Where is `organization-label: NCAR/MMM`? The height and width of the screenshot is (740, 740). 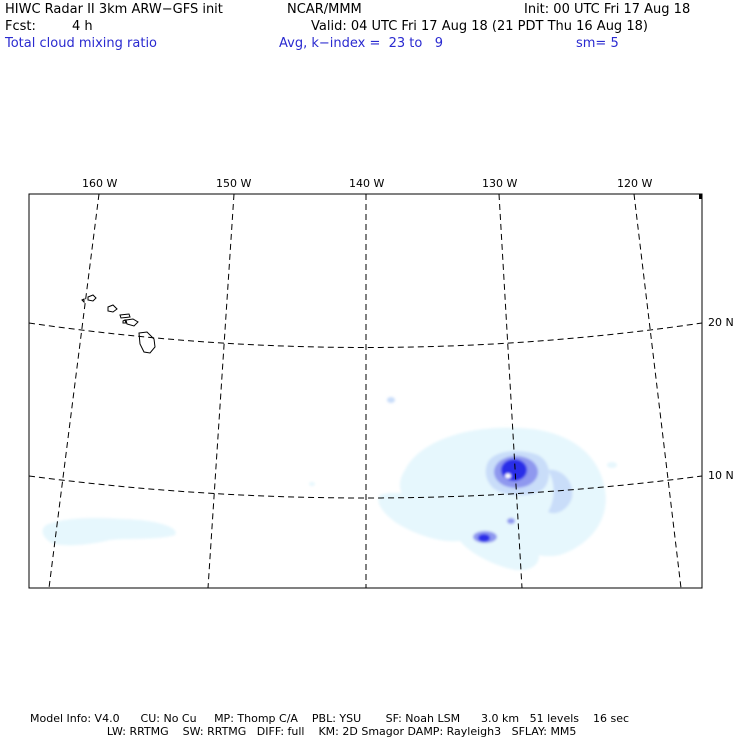 organization-label: NCAR/MMM is located at coordinates (324, 9).